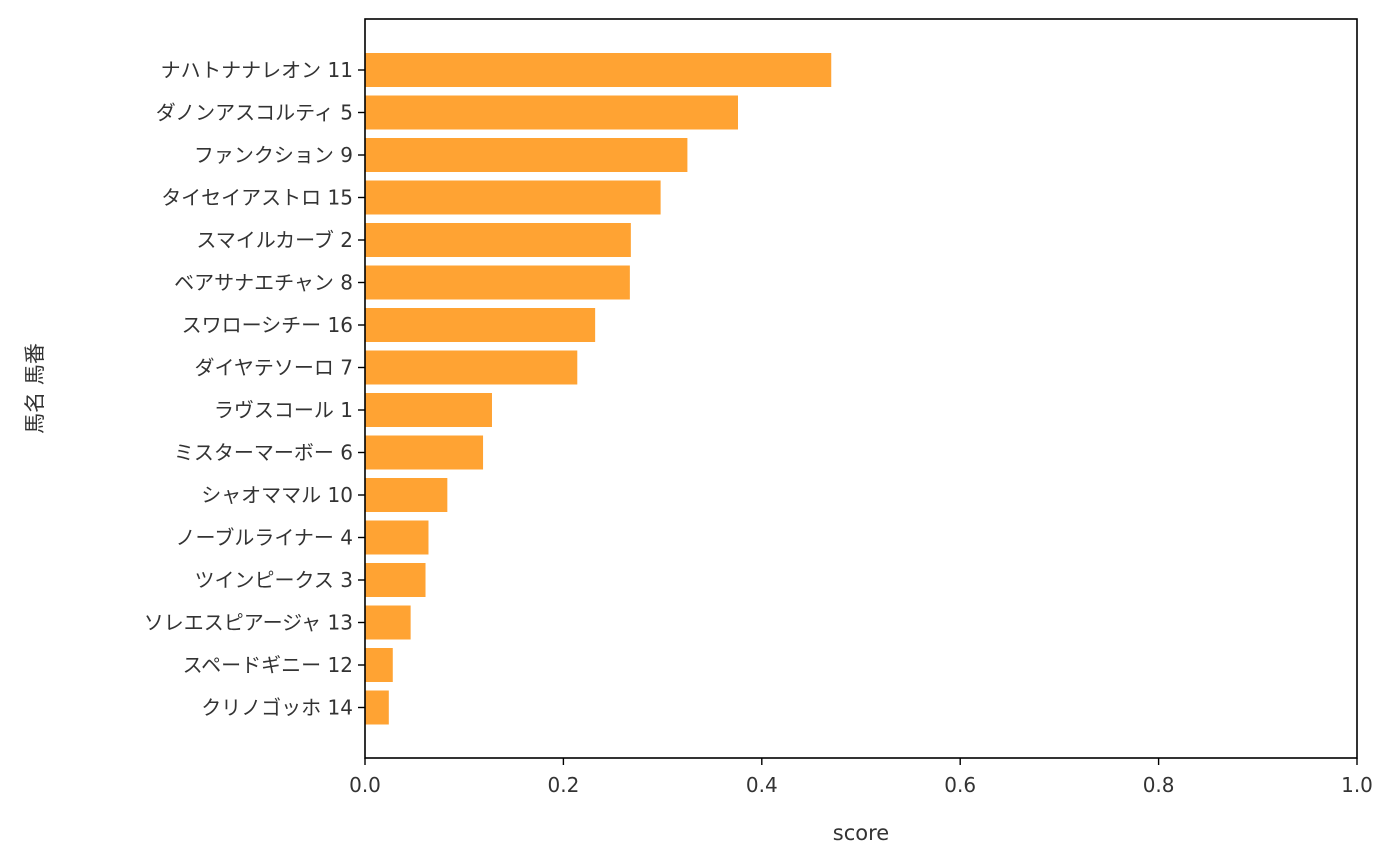 Image resolution: width=1394 pixels, height=868 pixels. Describe the element at coordinates (267, 325) in the screenshot. I see `y-tick-label: スワローシチー 16` at that location.